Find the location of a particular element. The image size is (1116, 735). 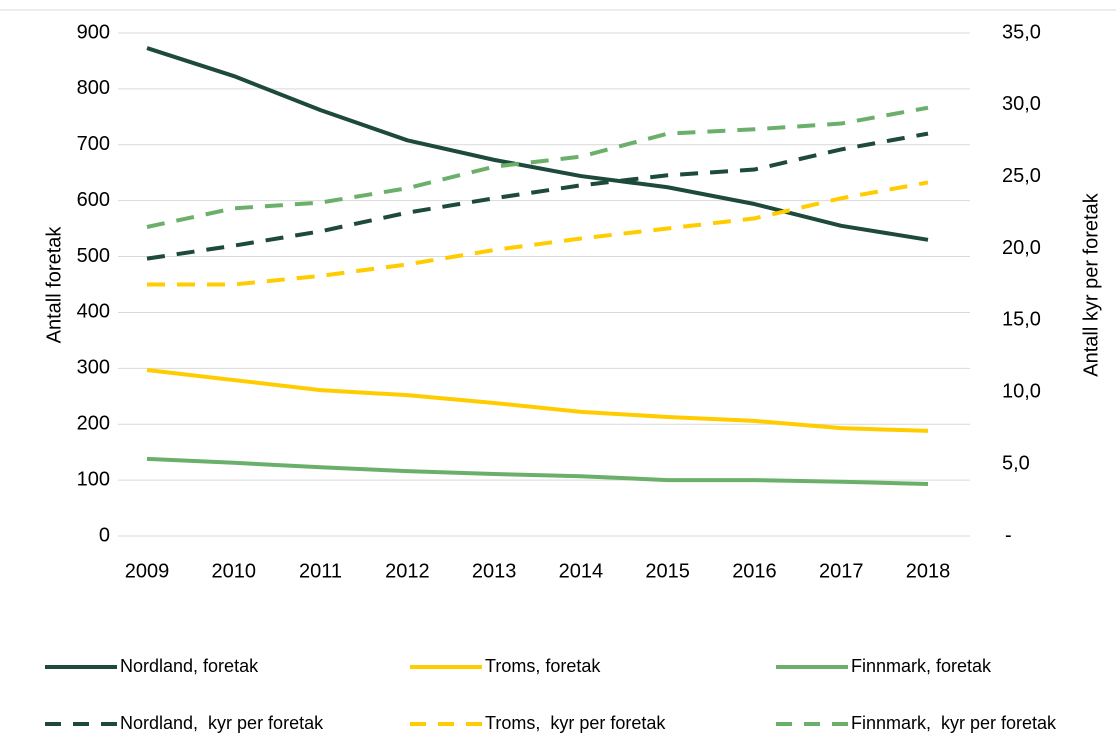

x-tick-label: 2015 is located at coordinates (667, 571).